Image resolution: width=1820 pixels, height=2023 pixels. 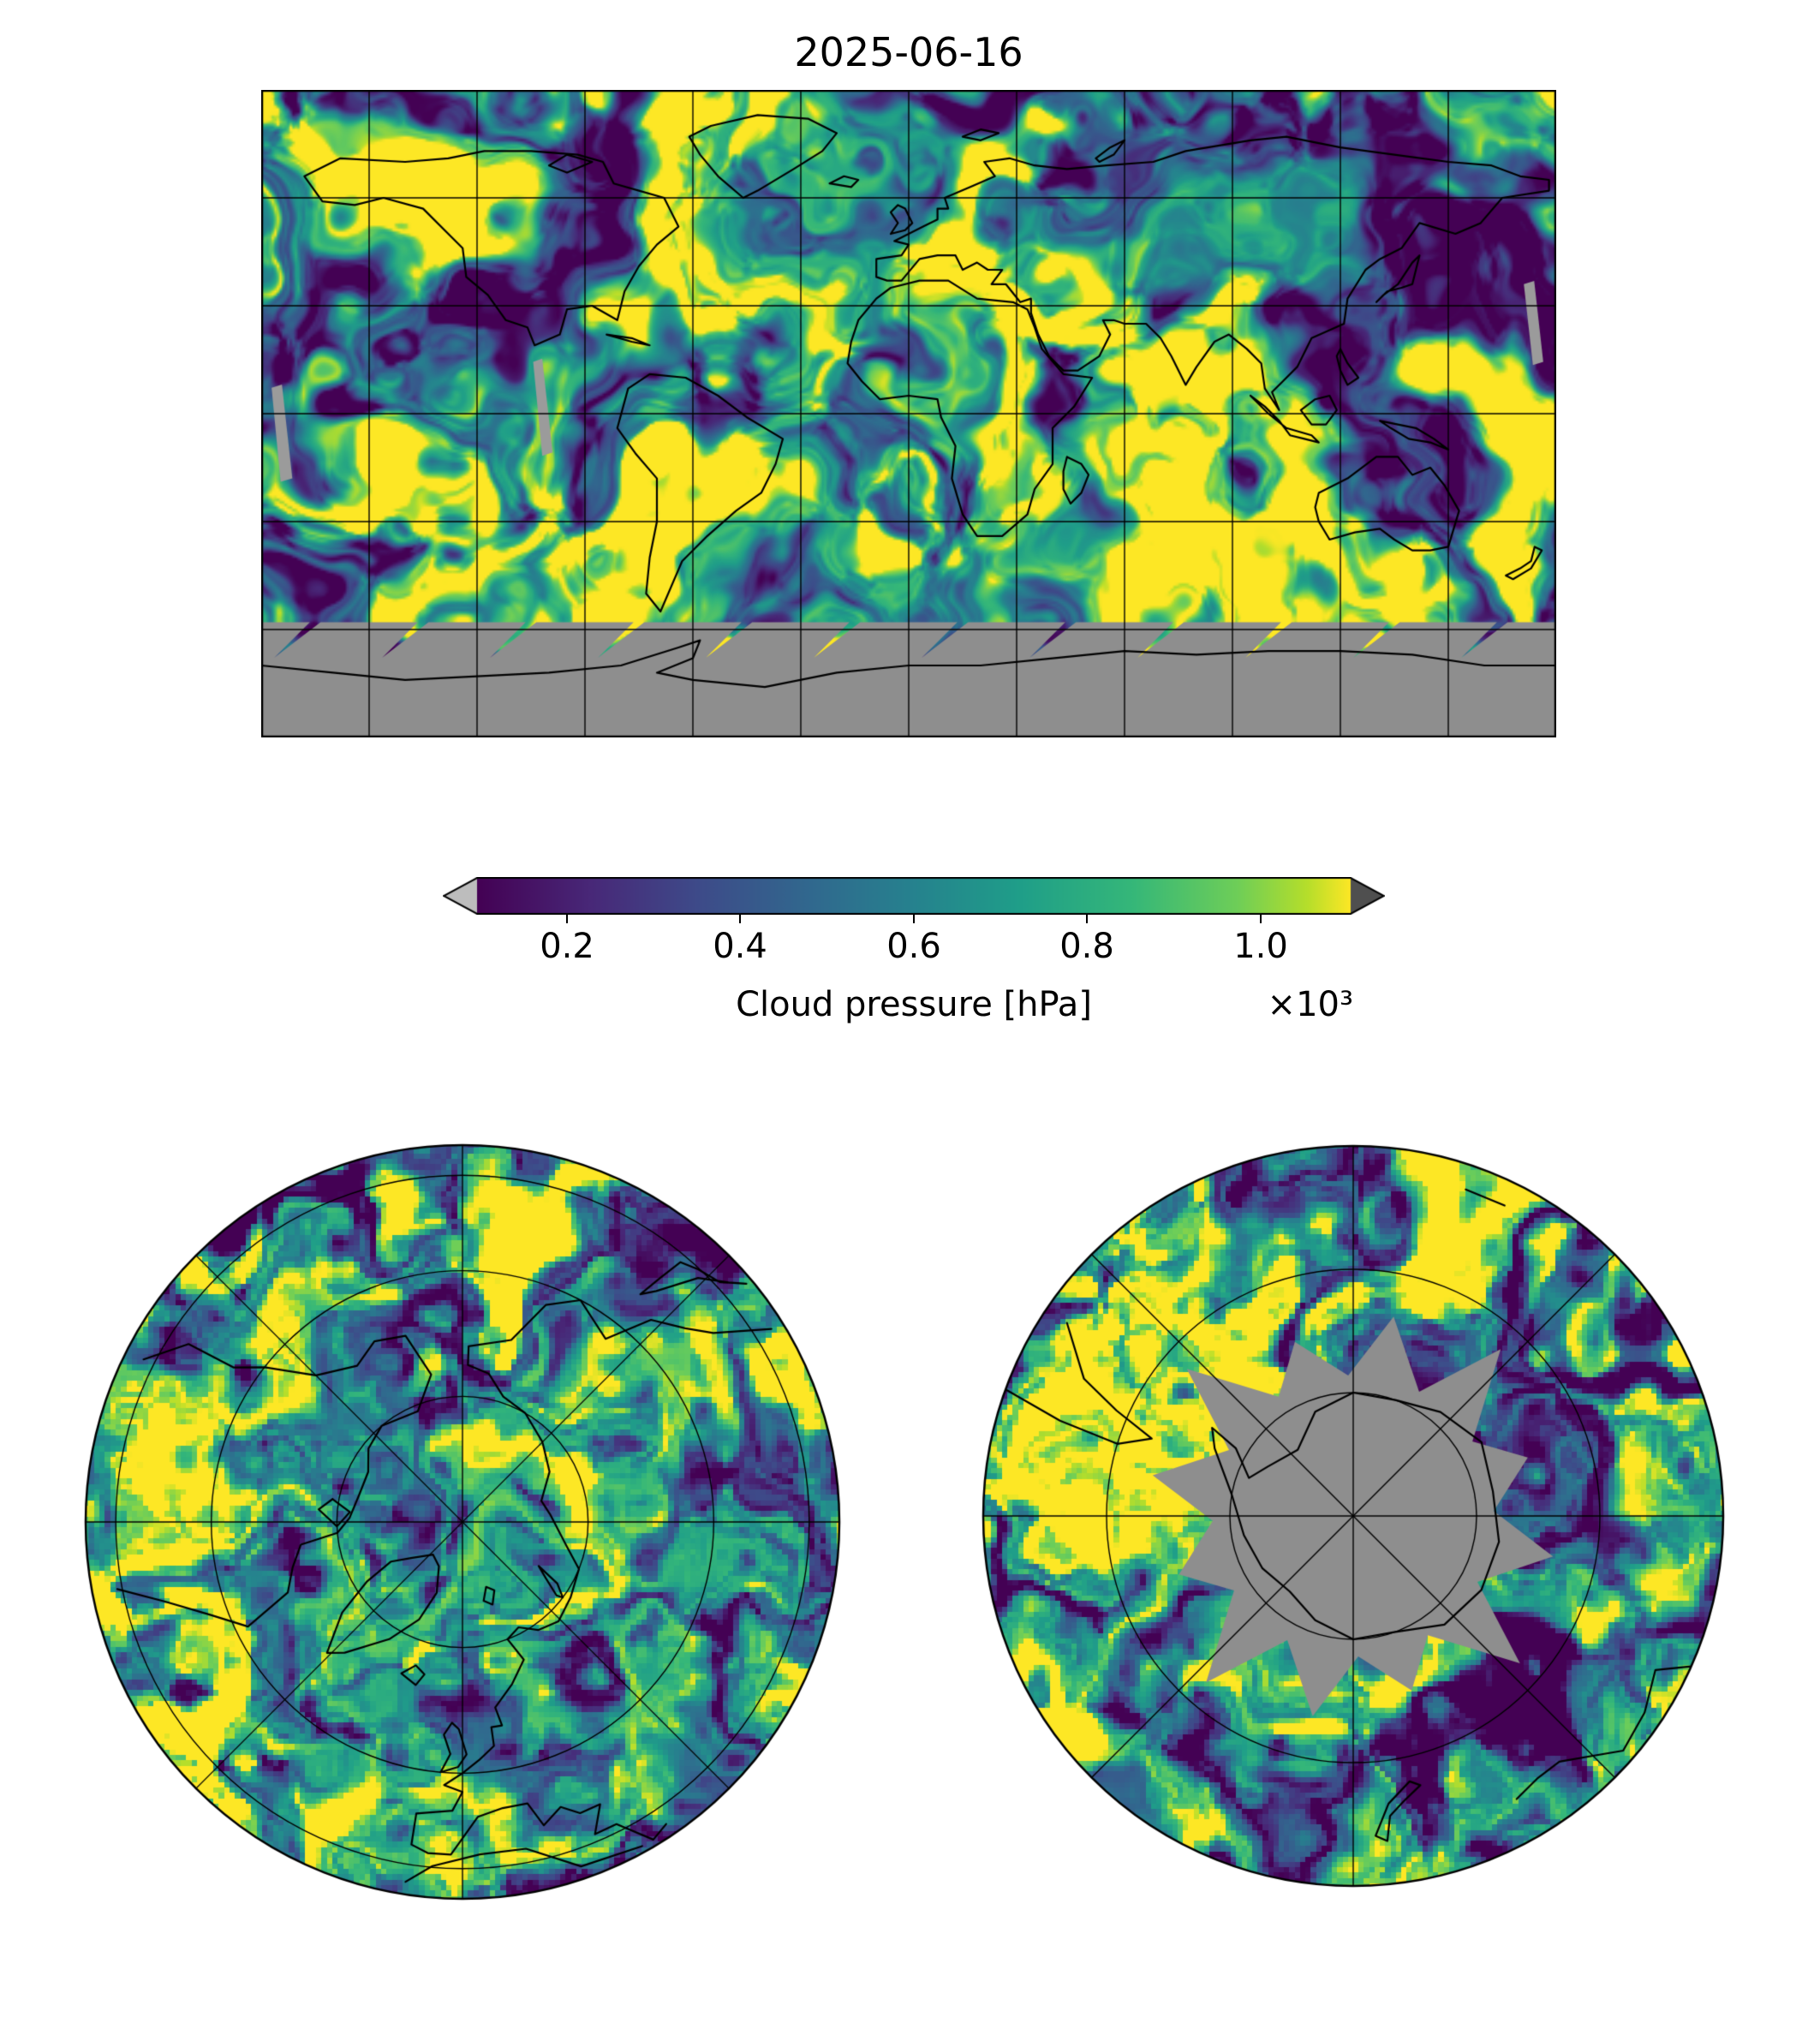 I want to click on colorbar-multiplier: ×10³, so click(x=1310, y=1004).